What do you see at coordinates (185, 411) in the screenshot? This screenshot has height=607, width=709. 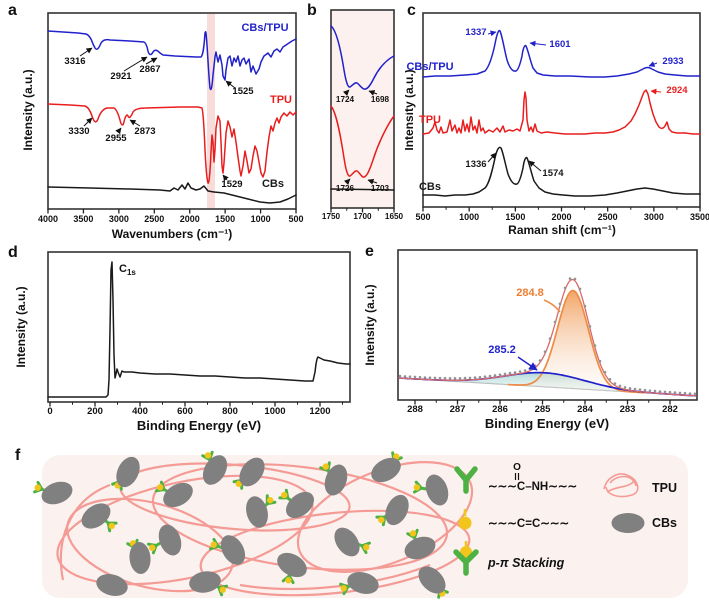 I see `x-tick-label: 600` at bounding box center [185, 411].